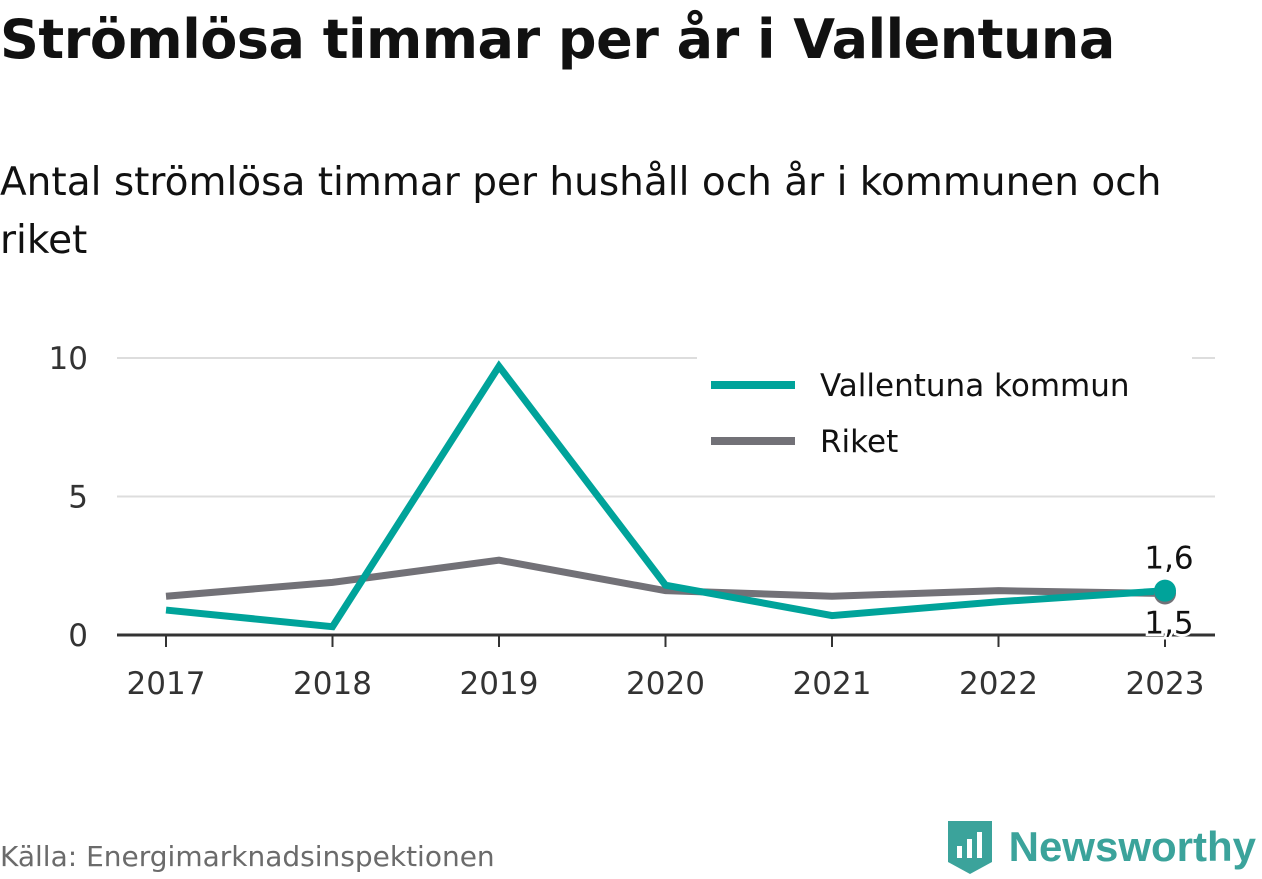  Describe the element at coordinates (78, 636) in the screenshot. I see `y-tick-label: 0` at that location.